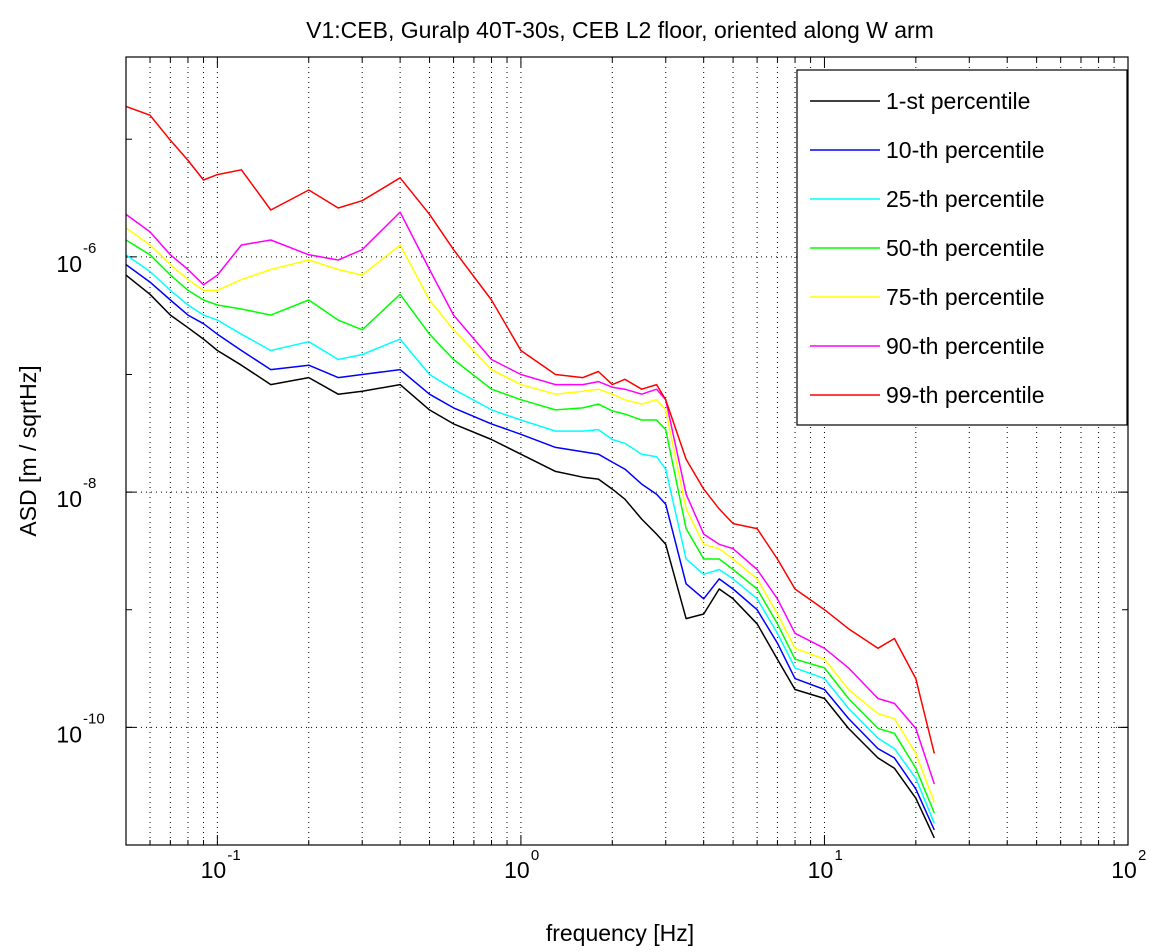  Describe the element at coordinates (958, 101) in the screenshot. I see `legend-label: 1-st percentile` at that location.